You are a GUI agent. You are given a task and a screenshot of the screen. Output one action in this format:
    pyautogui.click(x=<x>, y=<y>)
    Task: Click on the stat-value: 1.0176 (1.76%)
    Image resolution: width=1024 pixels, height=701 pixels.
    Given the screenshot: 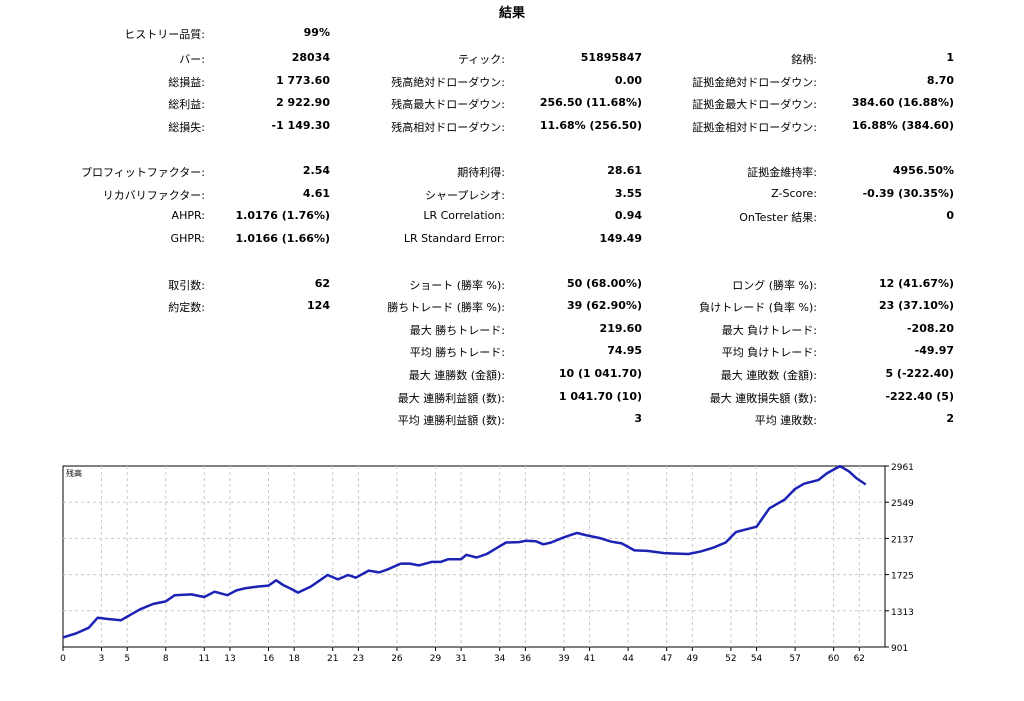 What is the action you would take?
    pyautogui.click(x=283, y=215)
    